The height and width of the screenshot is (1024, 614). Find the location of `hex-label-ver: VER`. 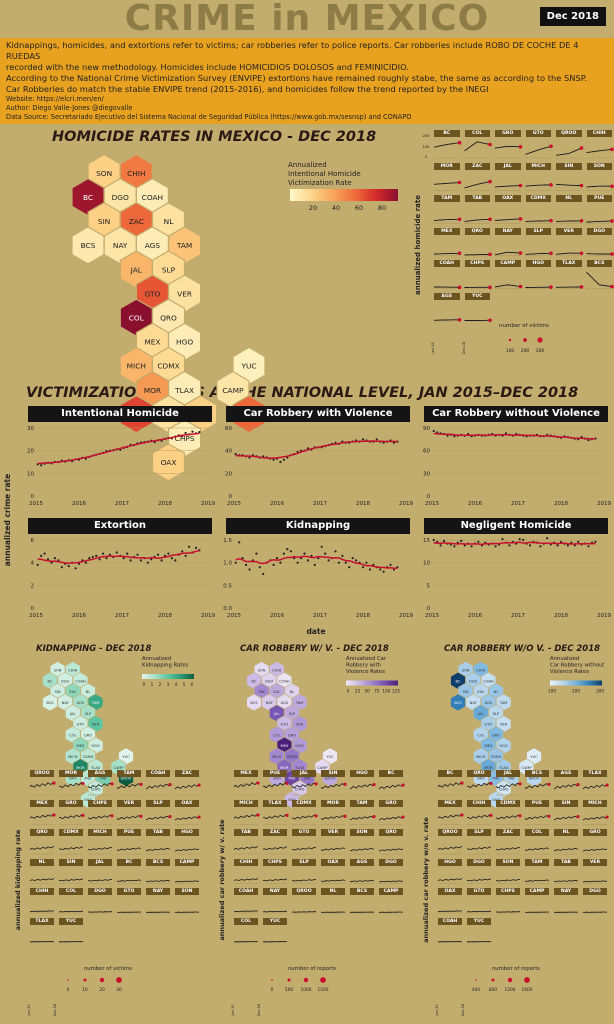

hex-label-ver: VER is located at coordinates (184, 293).